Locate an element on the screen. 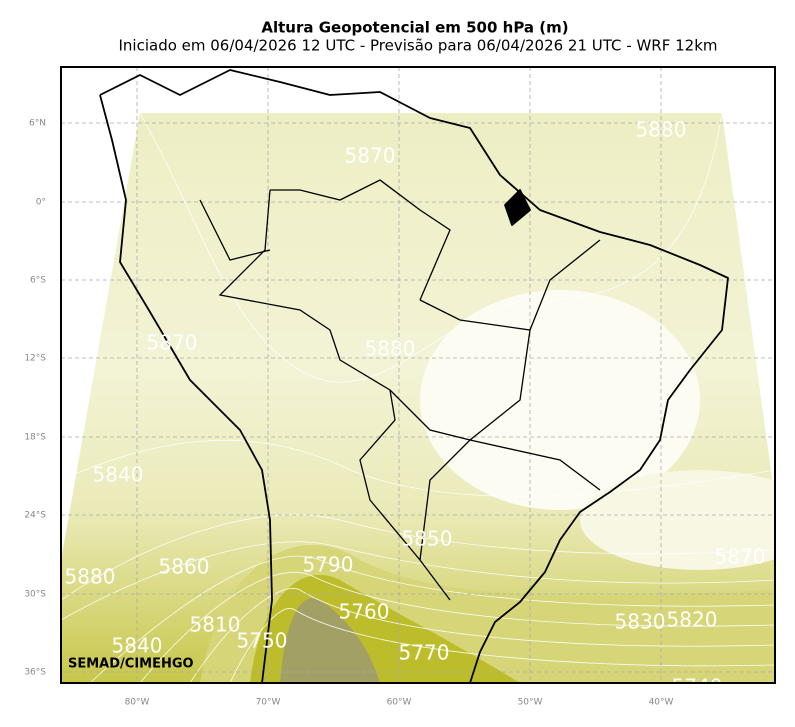 The image size is (795, 727). lat-label: 0° is located at coordinates (41, 203).